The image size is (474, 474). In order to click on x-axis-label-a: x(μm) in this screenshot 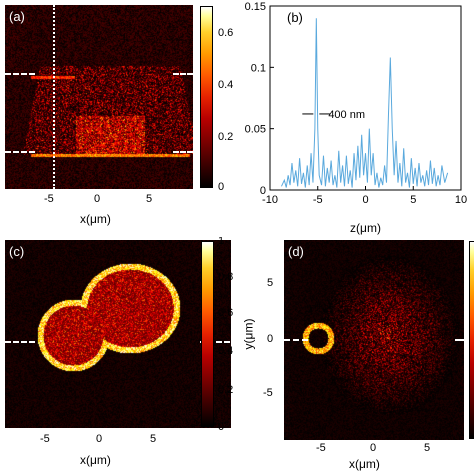, I will do `click(95, 219)`.